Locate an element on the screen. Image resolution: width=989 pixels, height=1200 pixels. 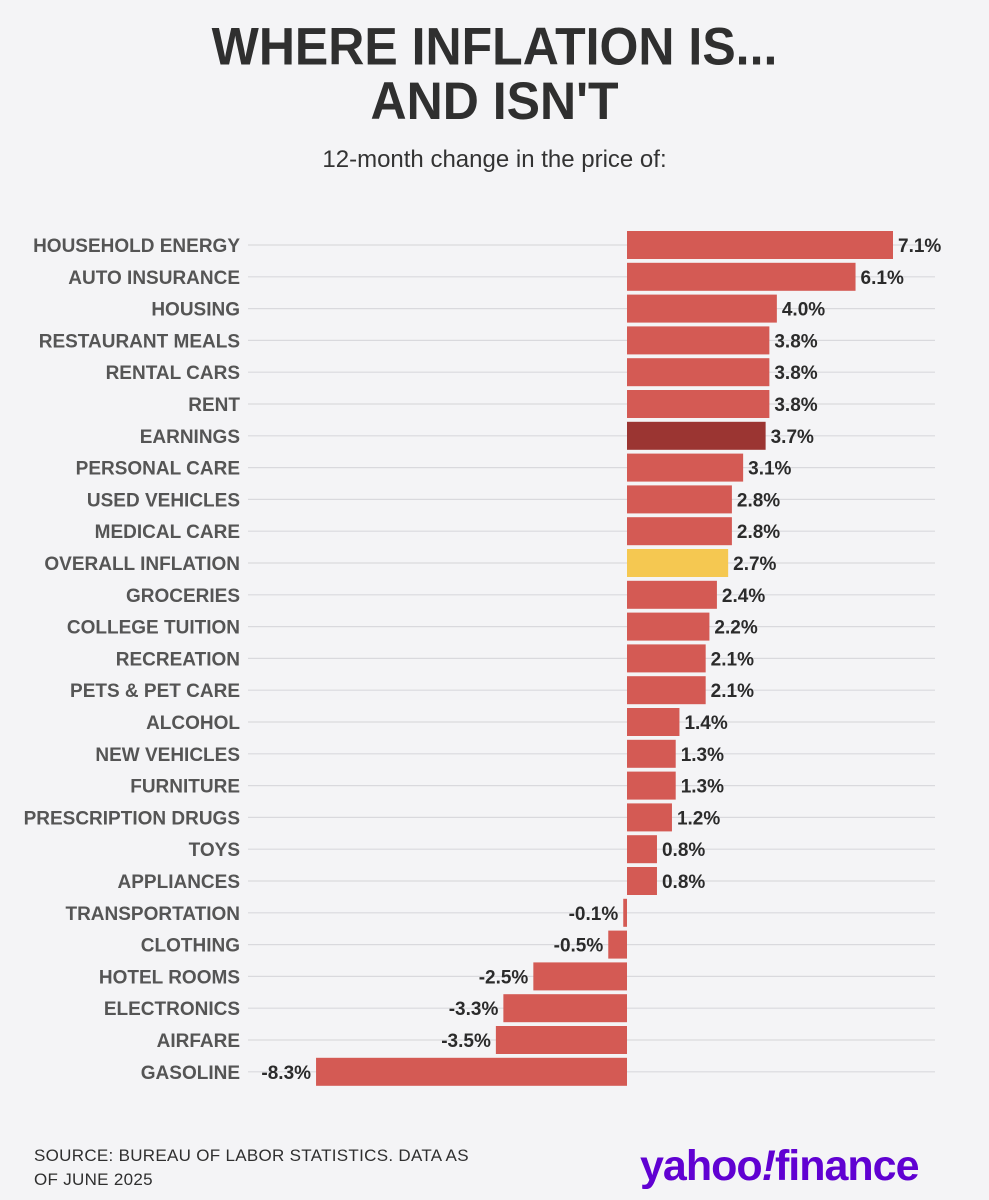
category-label: OVERALL INFLATION is located at coordinates (142, 564).